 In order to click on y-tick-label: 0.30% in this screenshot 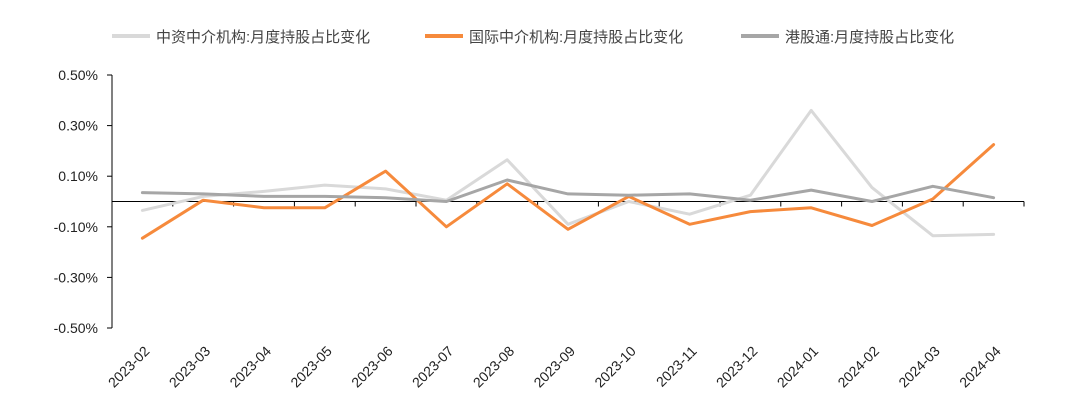, I will do `click(78, 126)`.